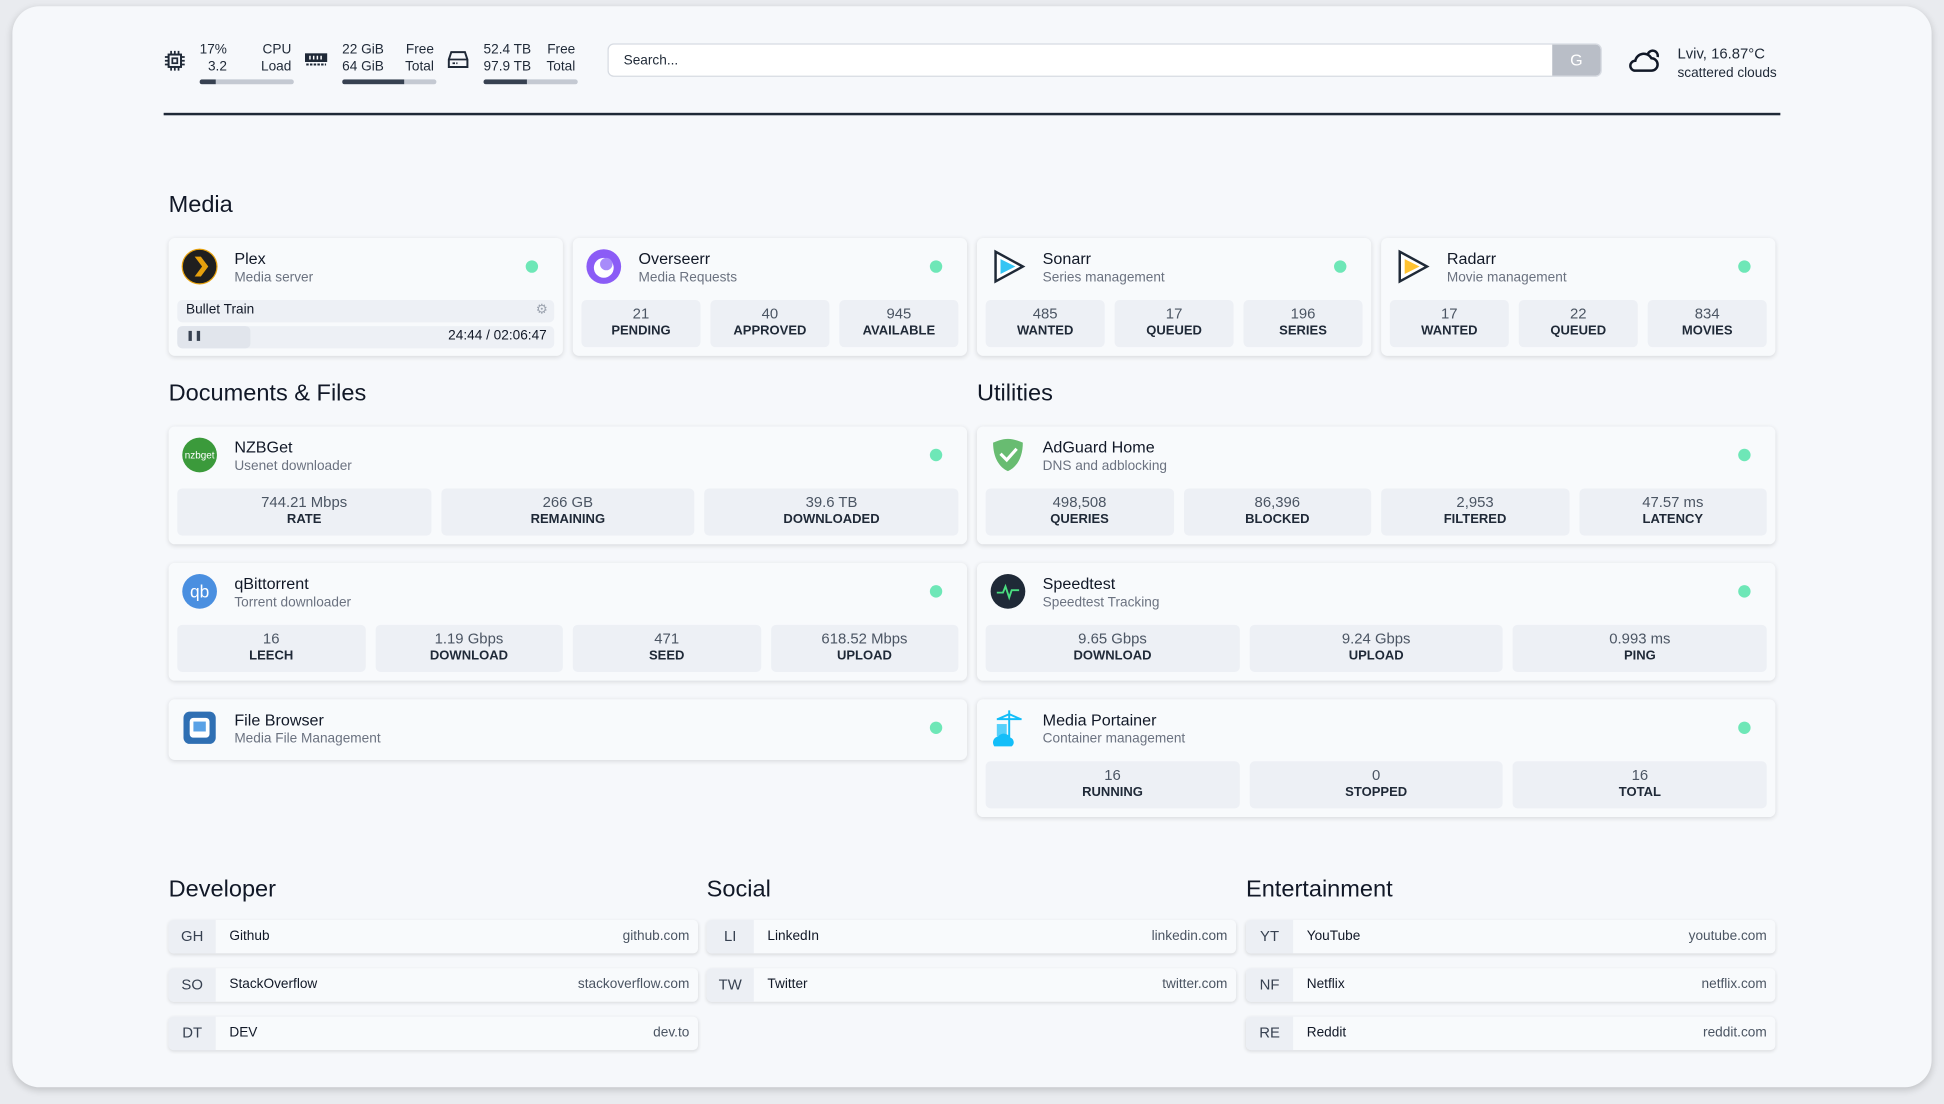 The image size is (1944, 1104). I want to click on service-name: AdGuard Home, so click(1098, 447).